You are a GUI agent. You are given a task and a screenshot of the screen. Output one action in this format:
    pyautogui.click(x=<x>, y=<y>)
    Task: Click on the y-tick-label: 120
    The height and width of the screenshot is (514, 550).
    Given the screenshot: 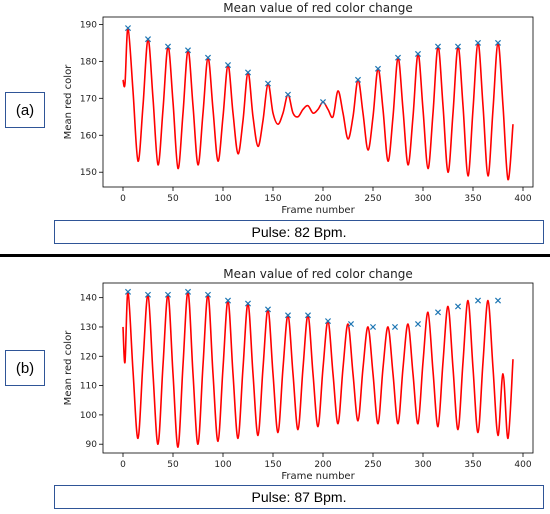 What is the action you would take?
    pyautogui.click(x=88, y=357)
    